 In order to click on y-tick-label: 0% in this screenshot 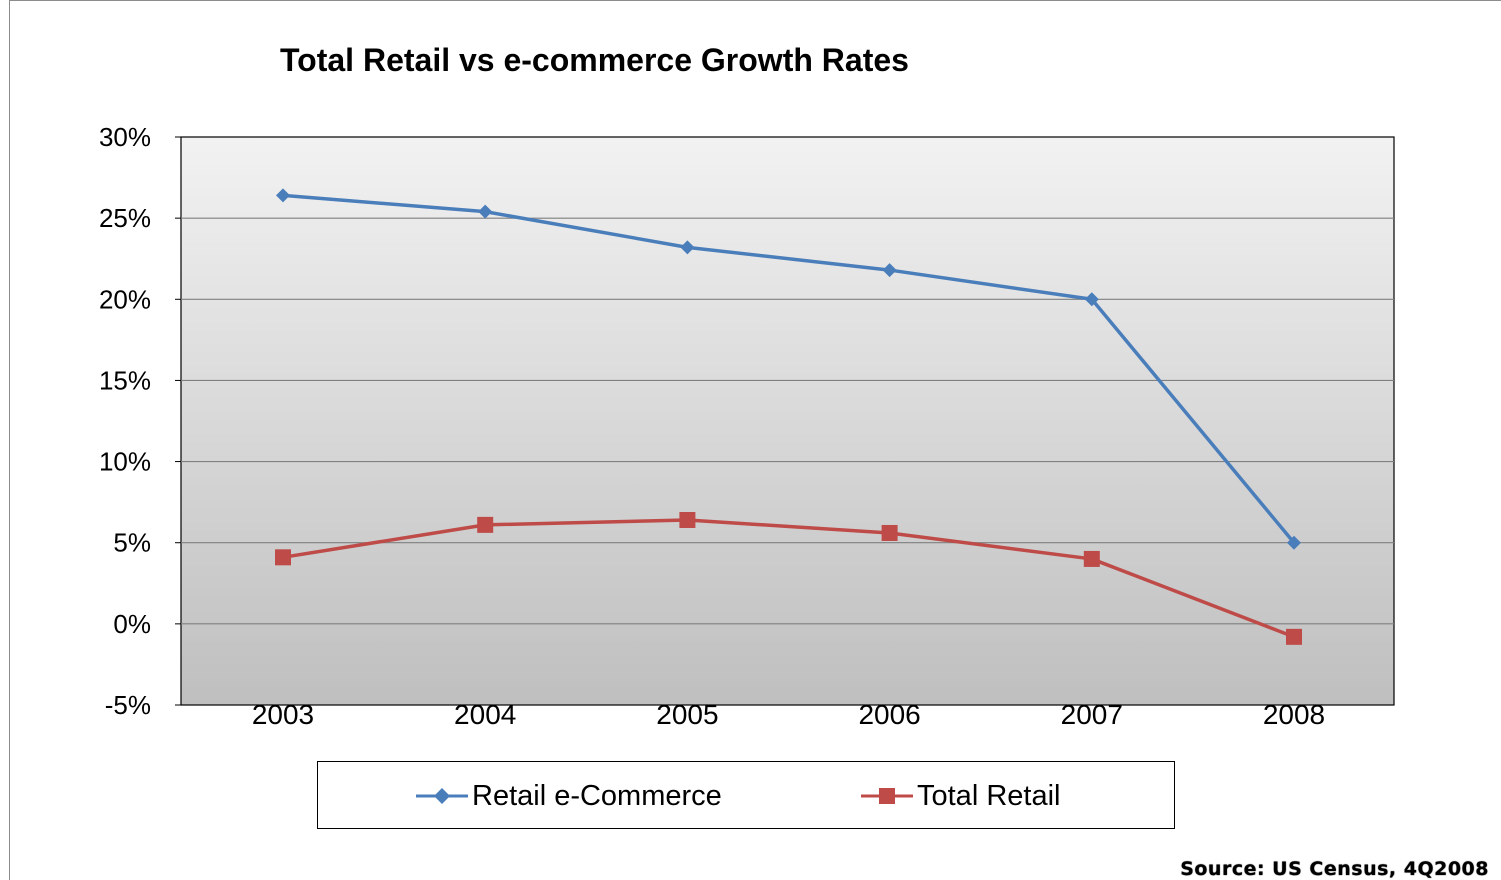, I will do `click(132, 624)`.